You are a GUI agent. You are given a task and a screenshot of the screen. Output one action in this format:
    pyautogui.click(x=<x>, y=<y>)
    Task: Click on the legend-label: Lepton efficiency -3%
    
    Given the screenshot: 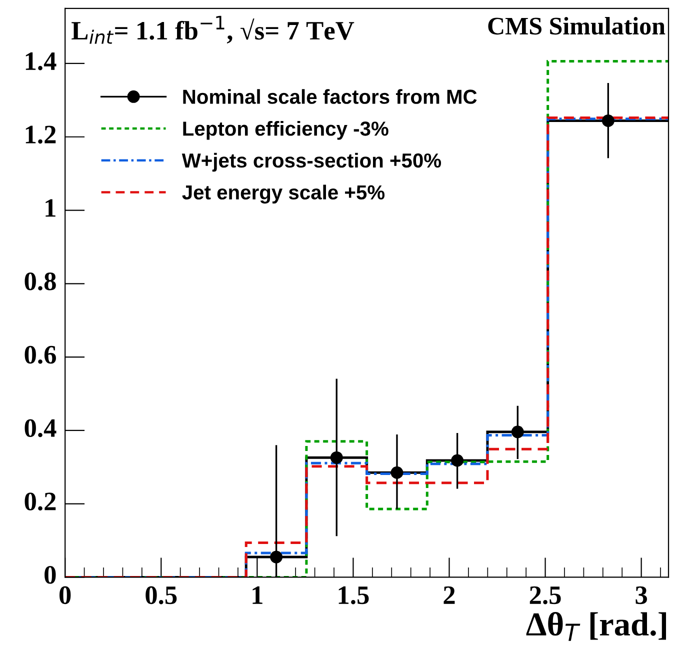 What is the action you would take?
    pyautogui.click(x=285, y=130)
    